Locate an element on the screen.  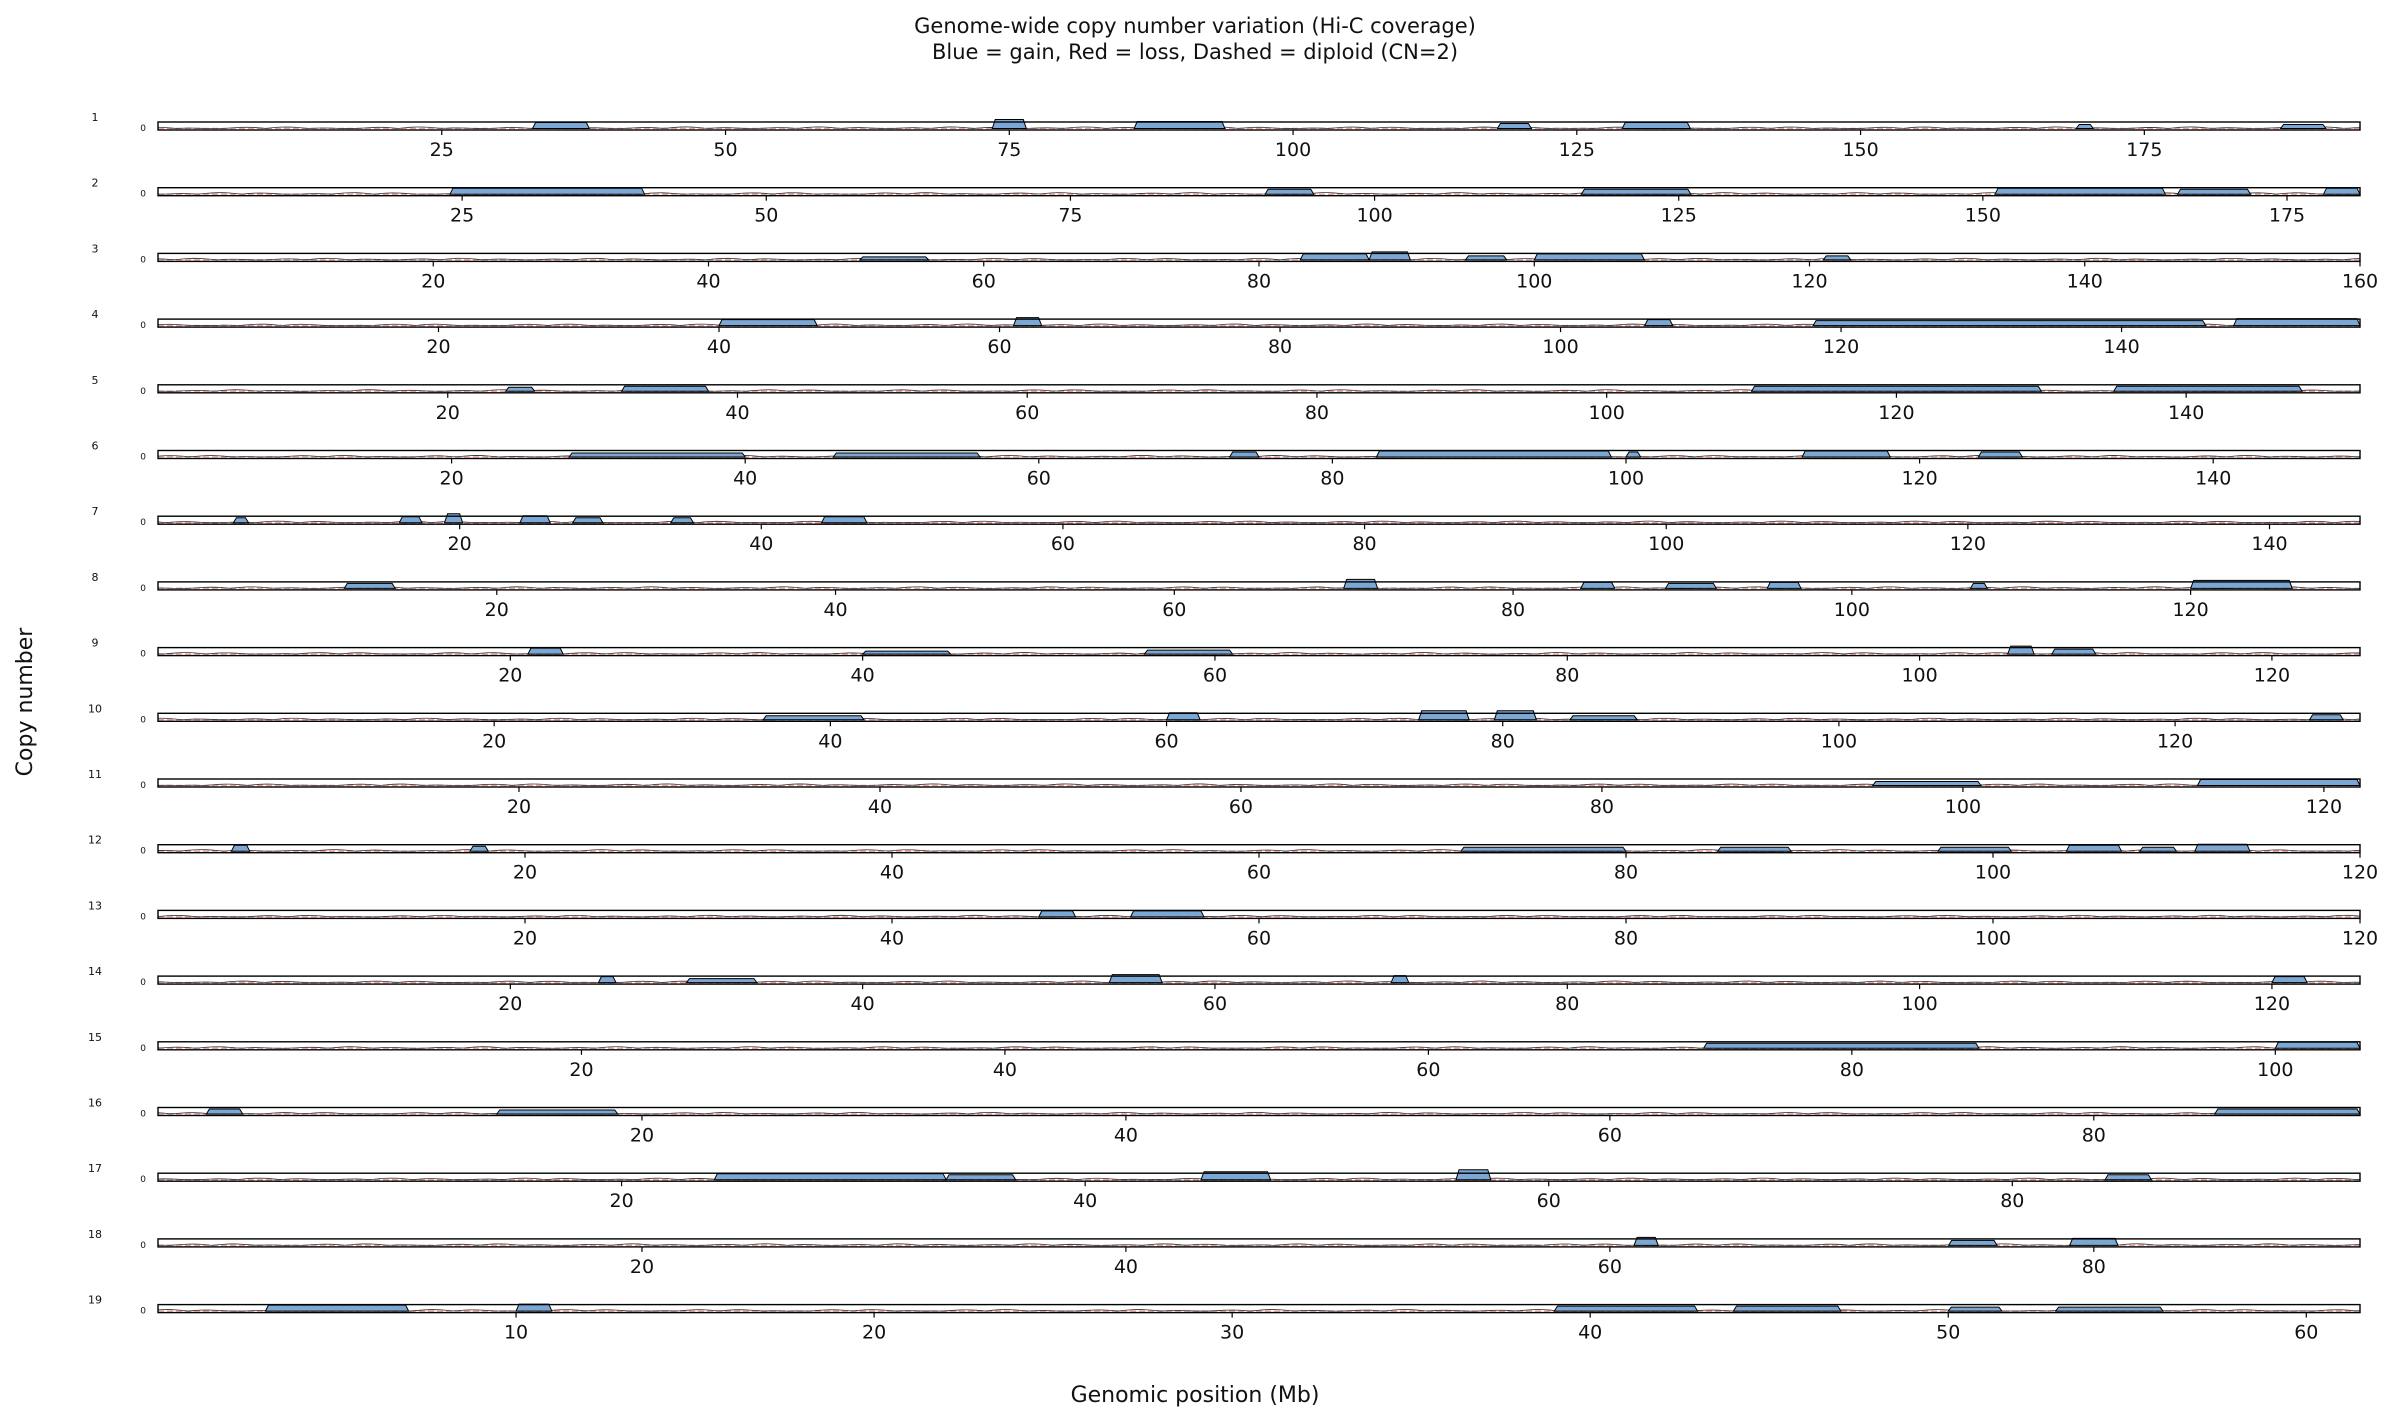
chromosome-label: 3 is located at coordinates (95, 248).